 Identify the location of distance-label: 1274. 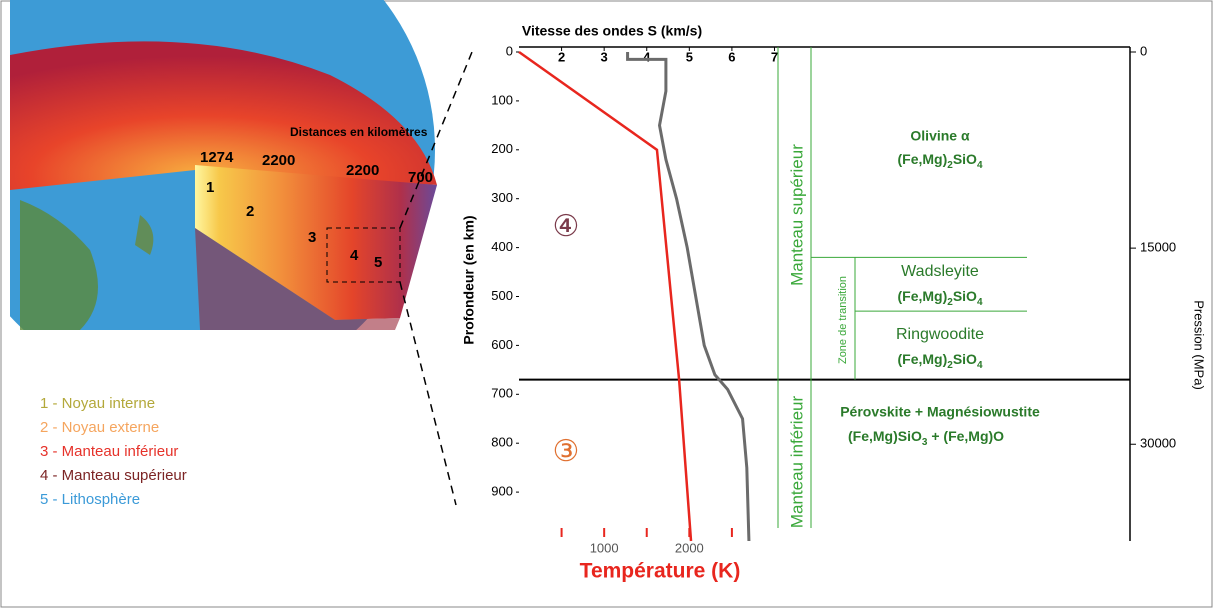
(217, 157).